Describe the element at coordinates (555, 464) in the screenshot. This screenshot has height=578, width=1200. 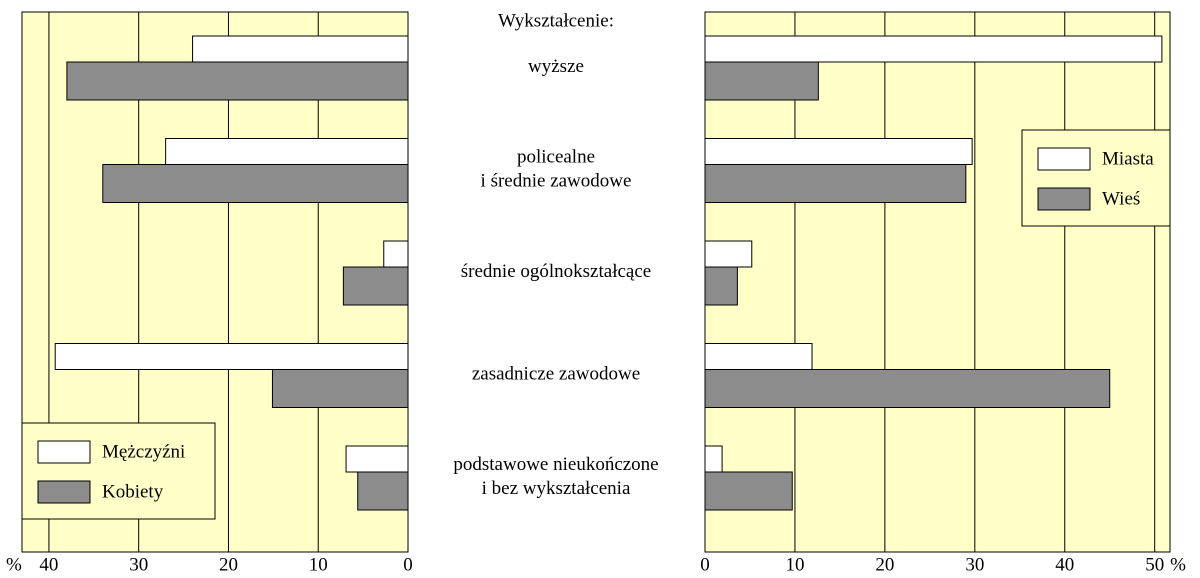
I see `category-line: podstawowe nieukończone` at that location.